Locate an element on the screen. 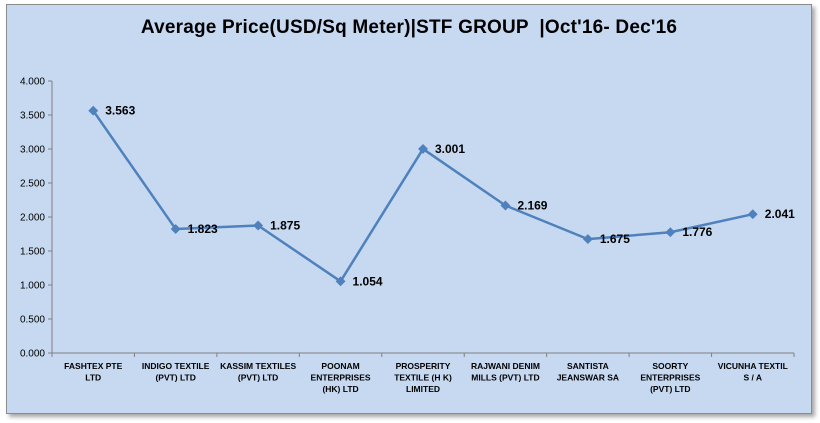 The width and height of the screenshot is (820, 423). x-tick-label: LIMITED is located at coordinates (423, 389).